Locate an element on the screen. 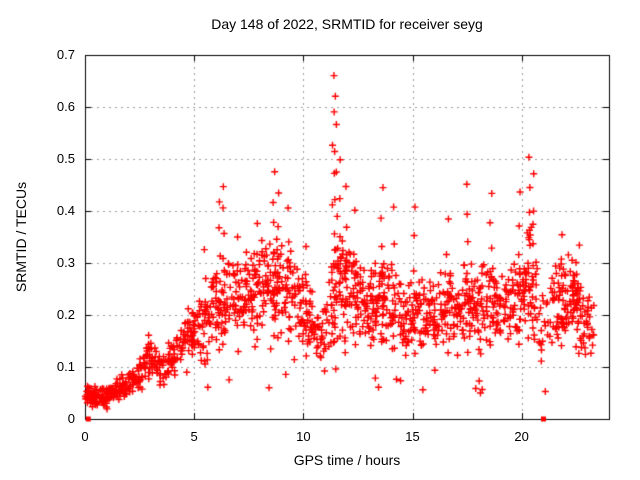 This screenshot has height=480, width=640. y-tick-label: 0.6 is located at coordinates (65, 106).